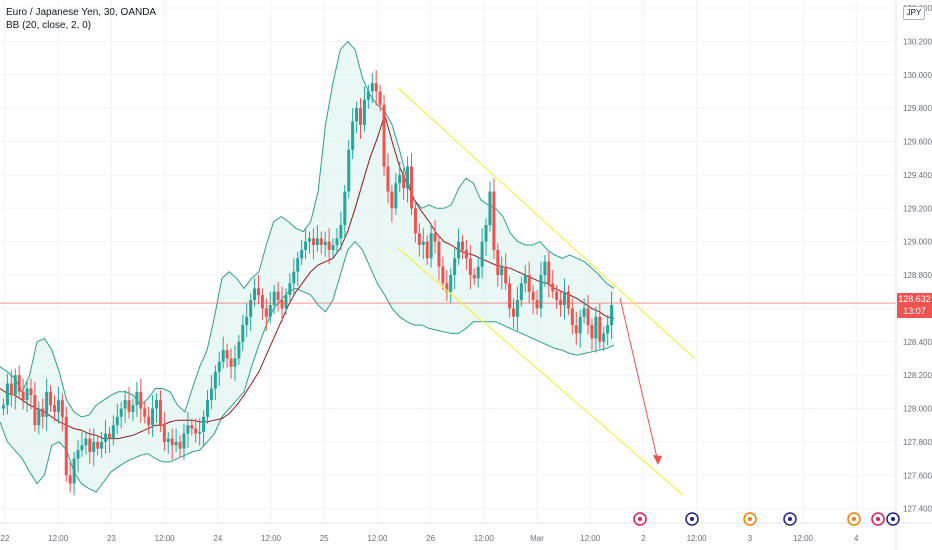  What do you see at coordinates (81, 12) in the screenshot?
I see `symbol-title: Euro / Japanese Yen, 30, OANDA` at bounding box center [81, 12].